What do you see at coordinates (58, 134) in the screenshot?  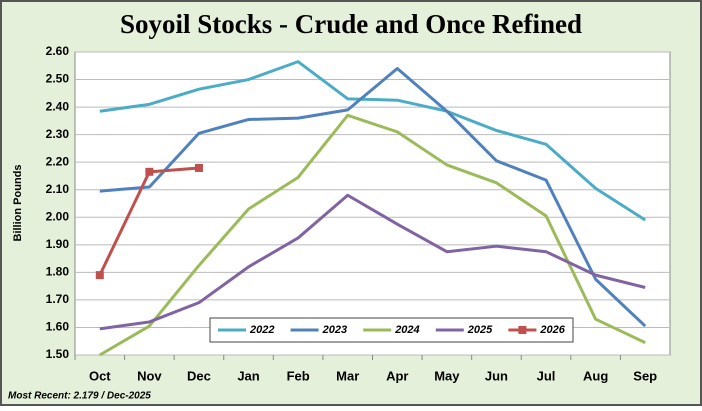 I see `y-tick-label: 2.30` at bounding box center [58, 134].